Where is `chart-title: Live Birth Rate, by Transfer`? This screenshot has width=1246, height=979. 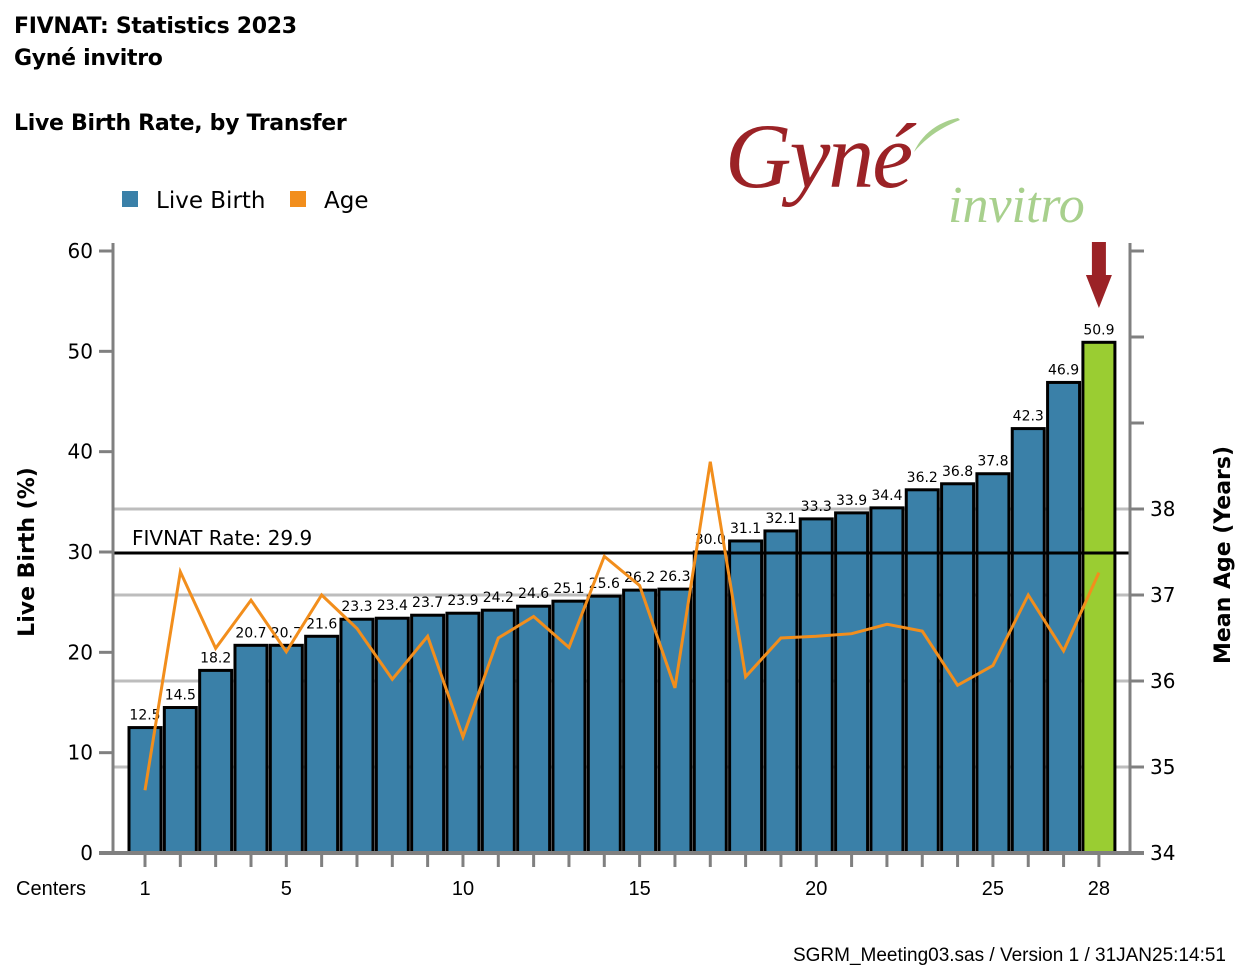
chart-title: Live Birth Rate, by Transfer is located at coordinates (180, 123).